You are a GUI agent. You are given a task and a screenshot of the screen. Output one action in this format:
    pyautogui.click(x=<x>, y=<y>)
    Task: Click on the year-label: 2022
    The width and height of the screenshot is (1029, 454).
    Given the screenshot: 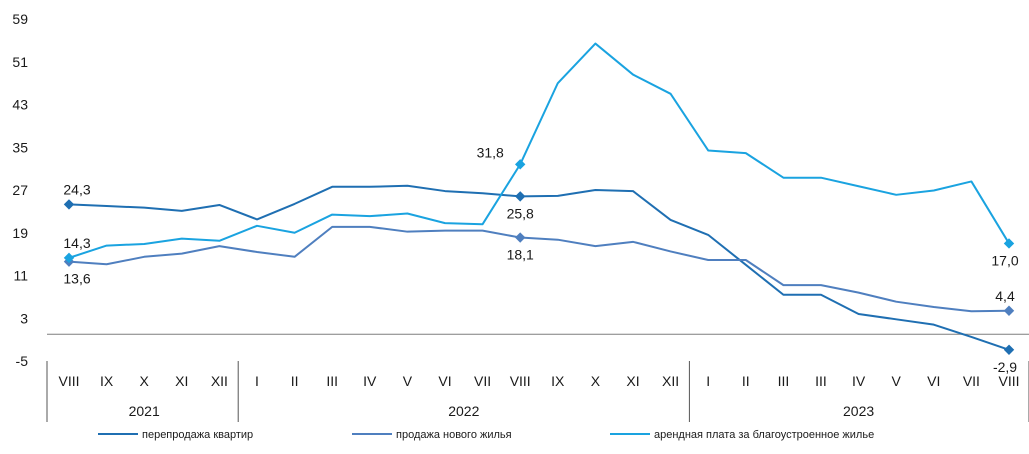 What is the action you would take?
    pyautogui.click(x=463, y=411)
    